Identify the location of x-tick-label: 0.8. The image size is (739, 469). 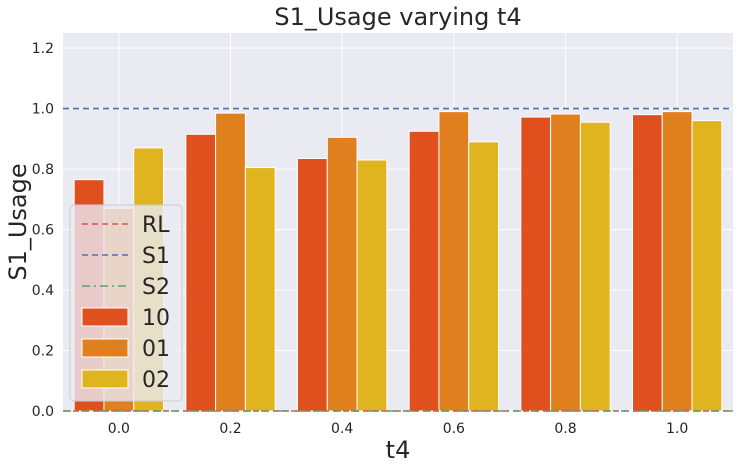
(565, 429).